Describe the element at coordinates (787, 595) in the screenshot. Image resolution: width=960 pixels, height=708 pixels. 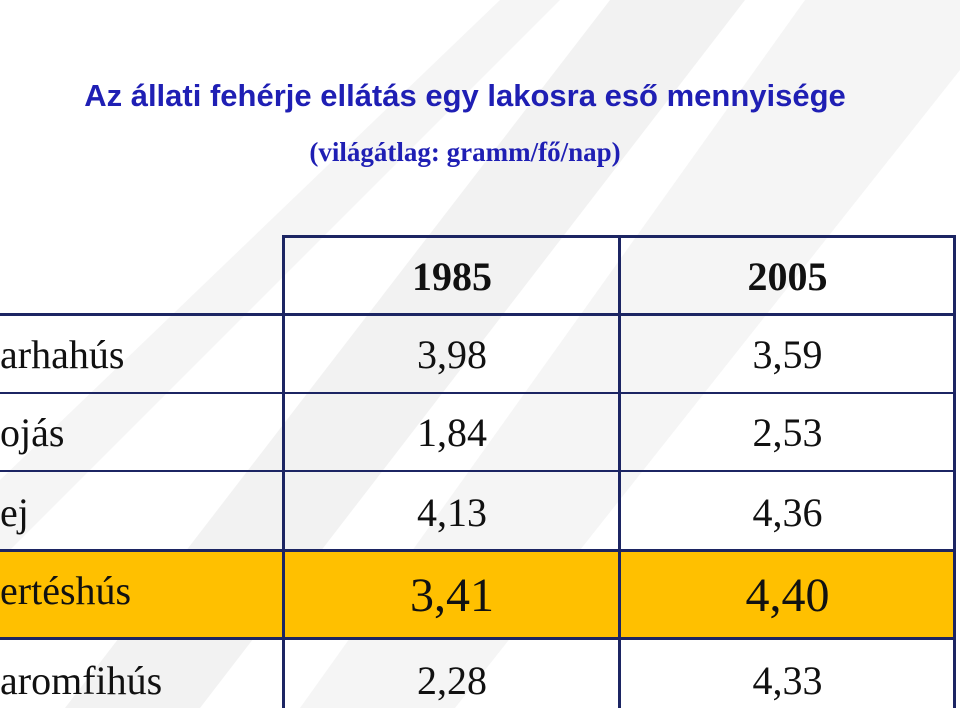
I see `value-2005: 4,40` at that location.